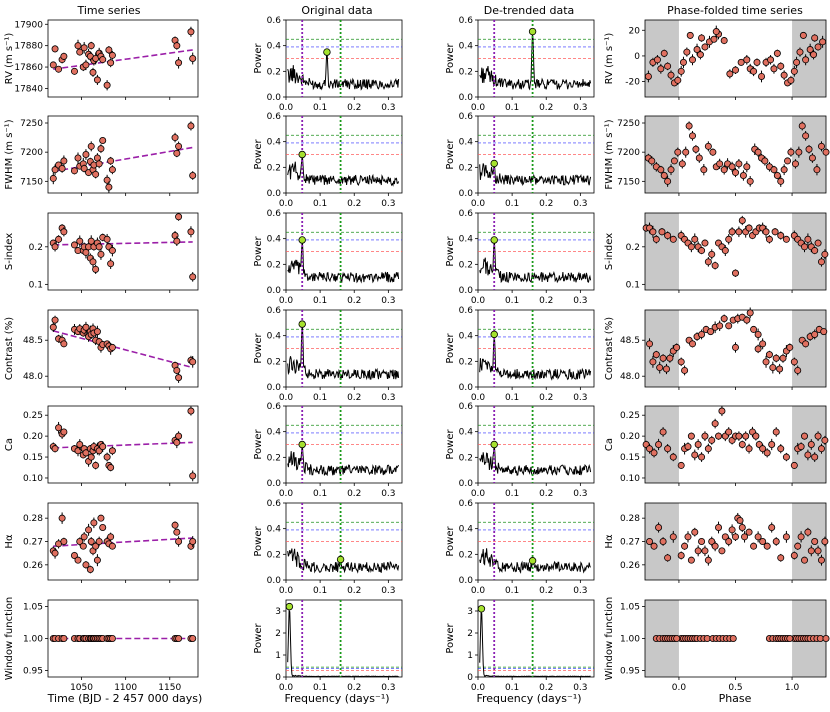 The image size is (830, 712). I want to click on time-ytick-1-1-label: 7200, so click(31, 153).